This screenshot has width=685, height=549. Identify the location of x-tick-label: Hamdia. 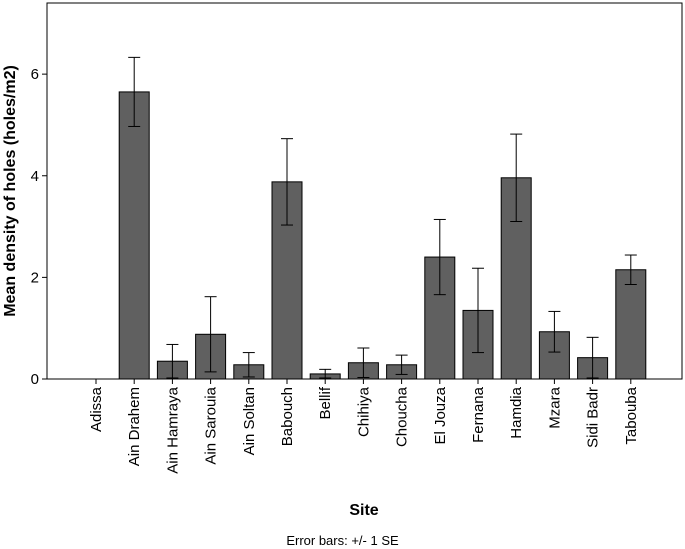
(516, 412).